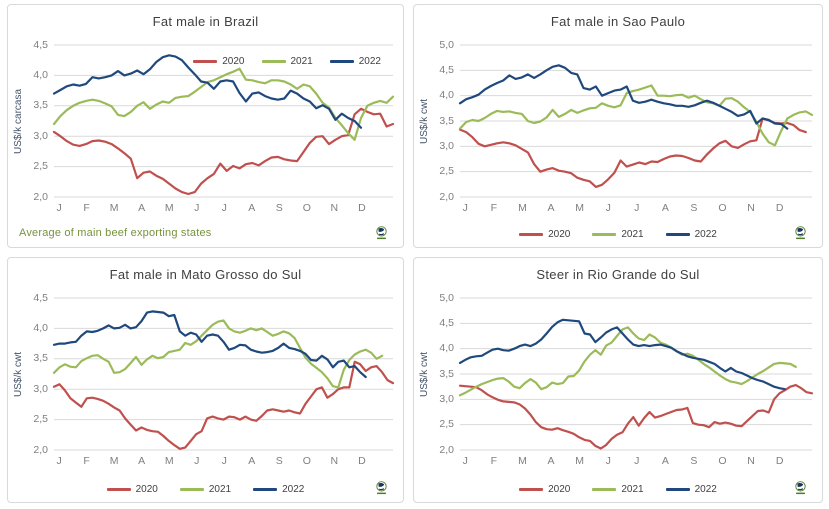 Image resolution: width=829 pixels, height=509 pixels. Describe the element at coordinates (115, 233) in the screenshot. I see `footnote: Average of main beef exporting states` at that location.